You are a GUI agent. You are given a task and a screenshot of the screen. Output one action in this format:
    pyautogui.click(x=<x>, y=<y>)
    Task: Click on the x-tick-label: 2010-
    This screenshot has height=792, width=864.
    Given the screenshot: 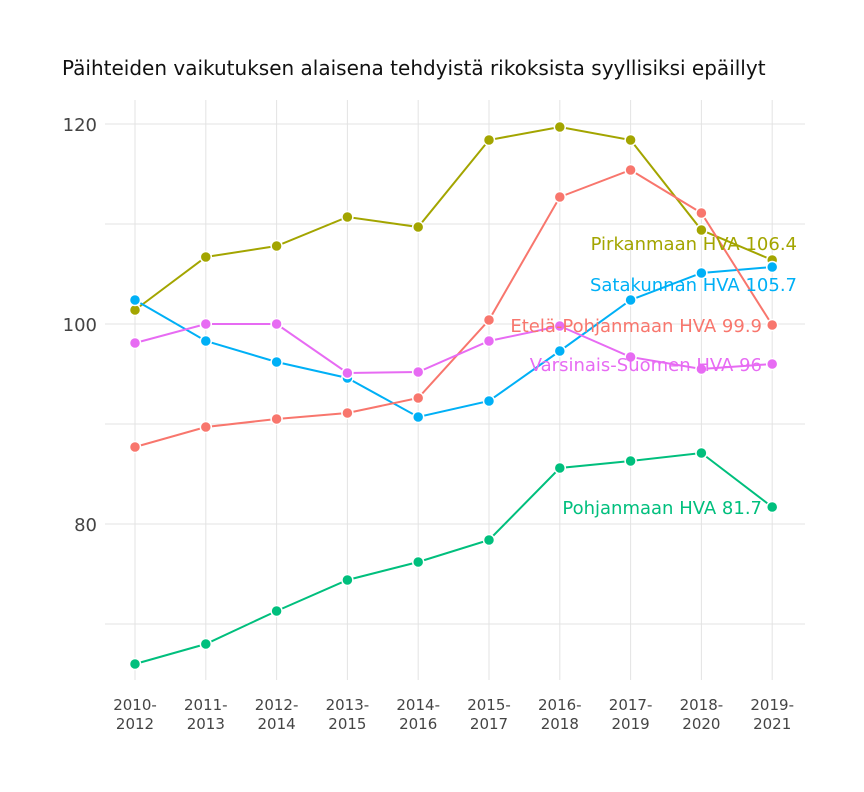 What is the action you would take?
    pyautogui.click(x=135, y=705)
    